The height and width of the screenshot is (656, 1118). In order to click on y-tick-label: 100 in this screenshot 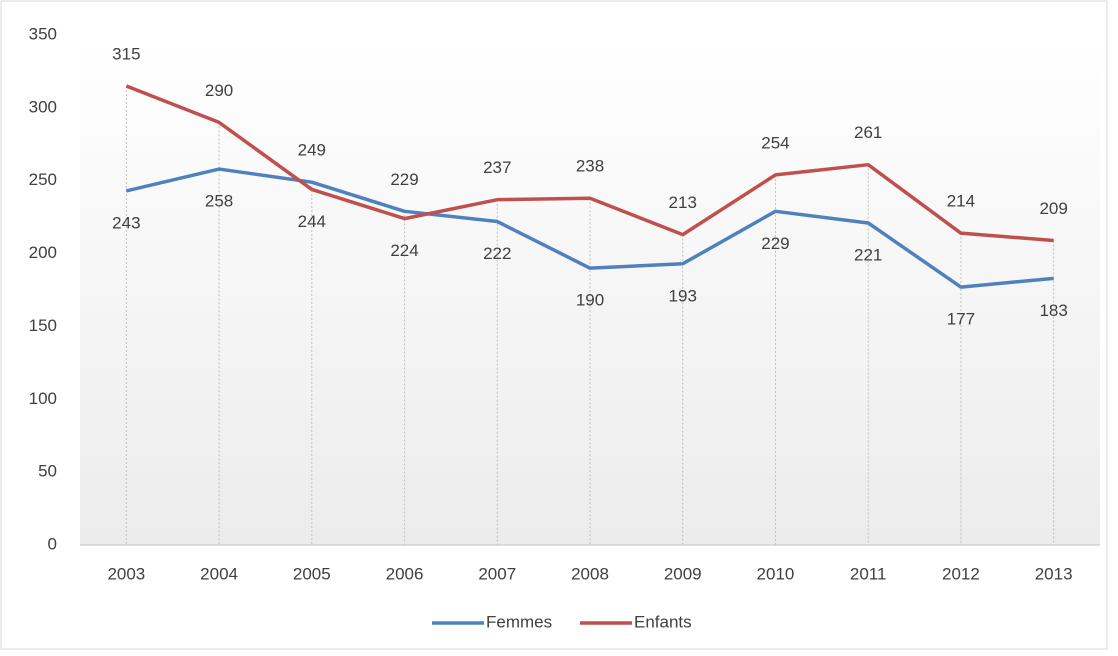, I will do `click(43, 398)`.